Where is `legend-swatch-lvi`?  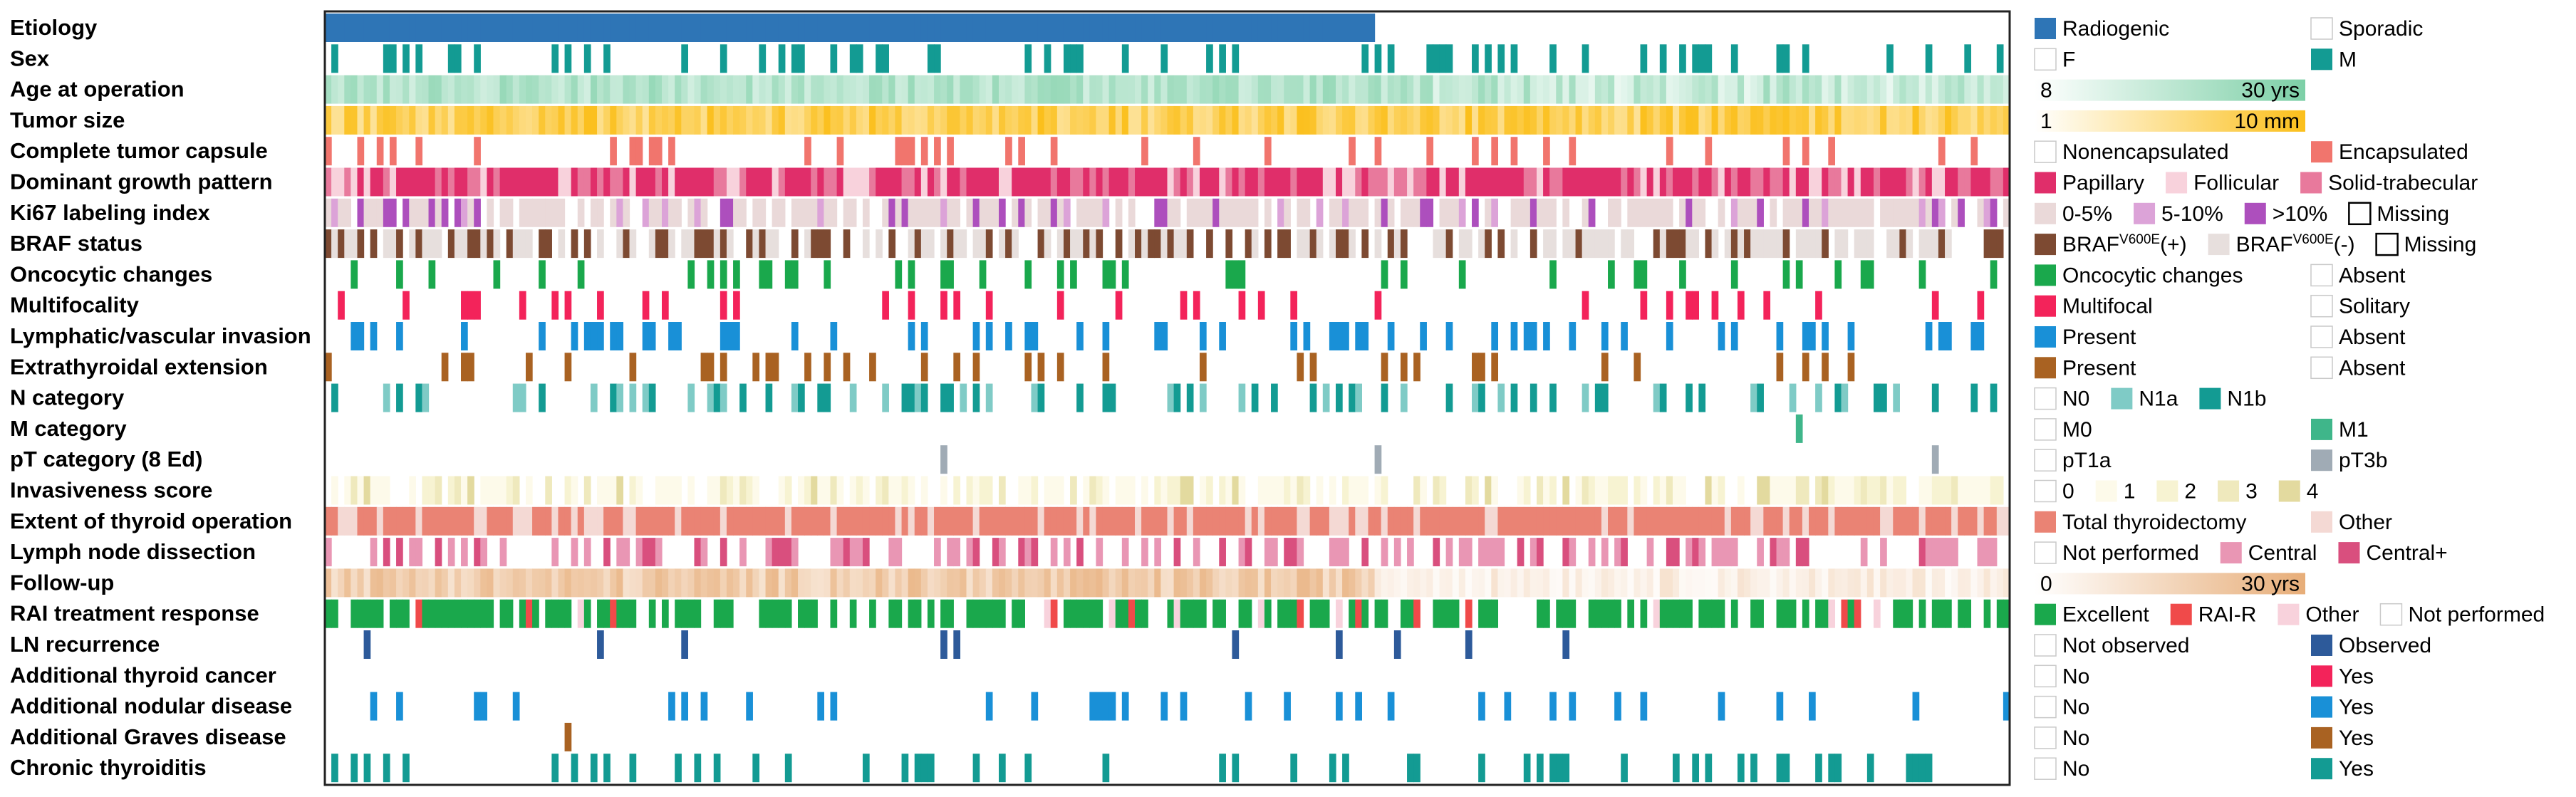
legend-swatch-lvi is located at coordinates (2321, 336).